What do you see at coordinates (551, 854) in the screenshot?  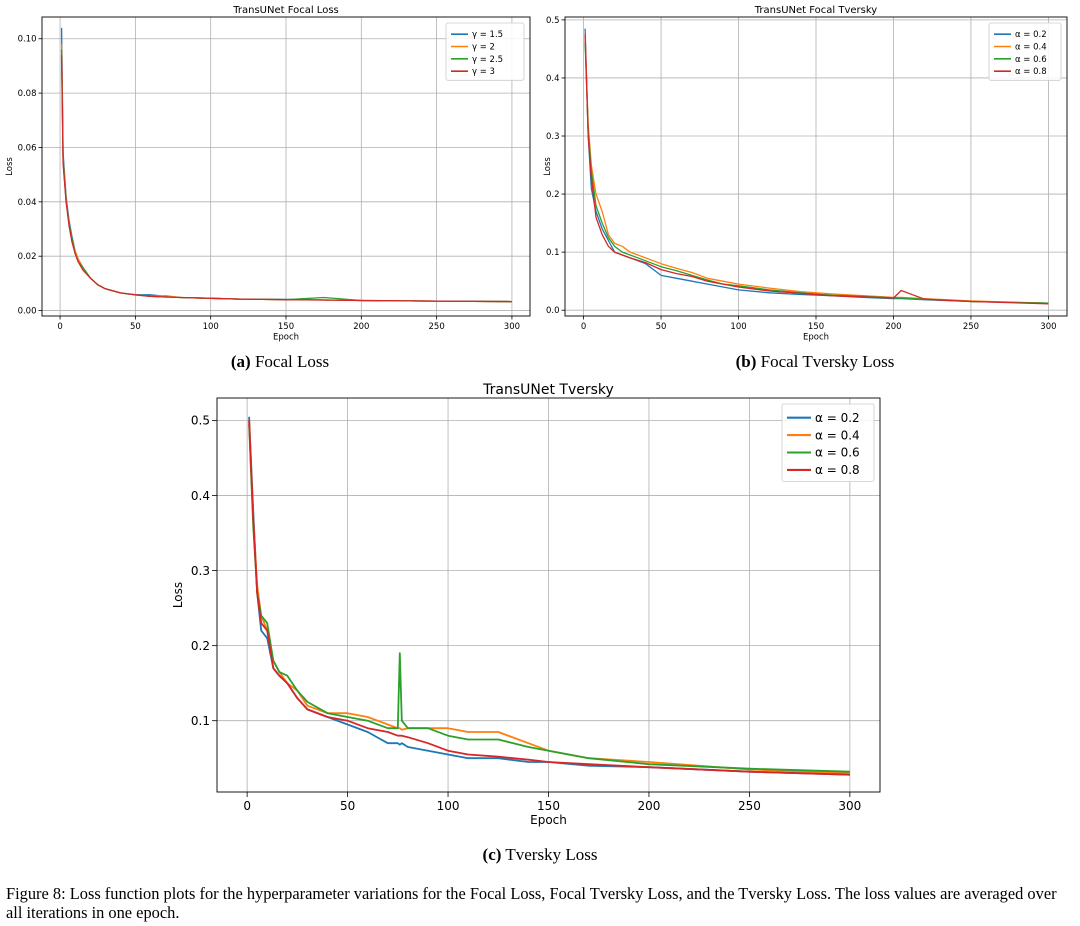 I see `caption-c-text: Tversky Loss` at bounding box center [551, 854].